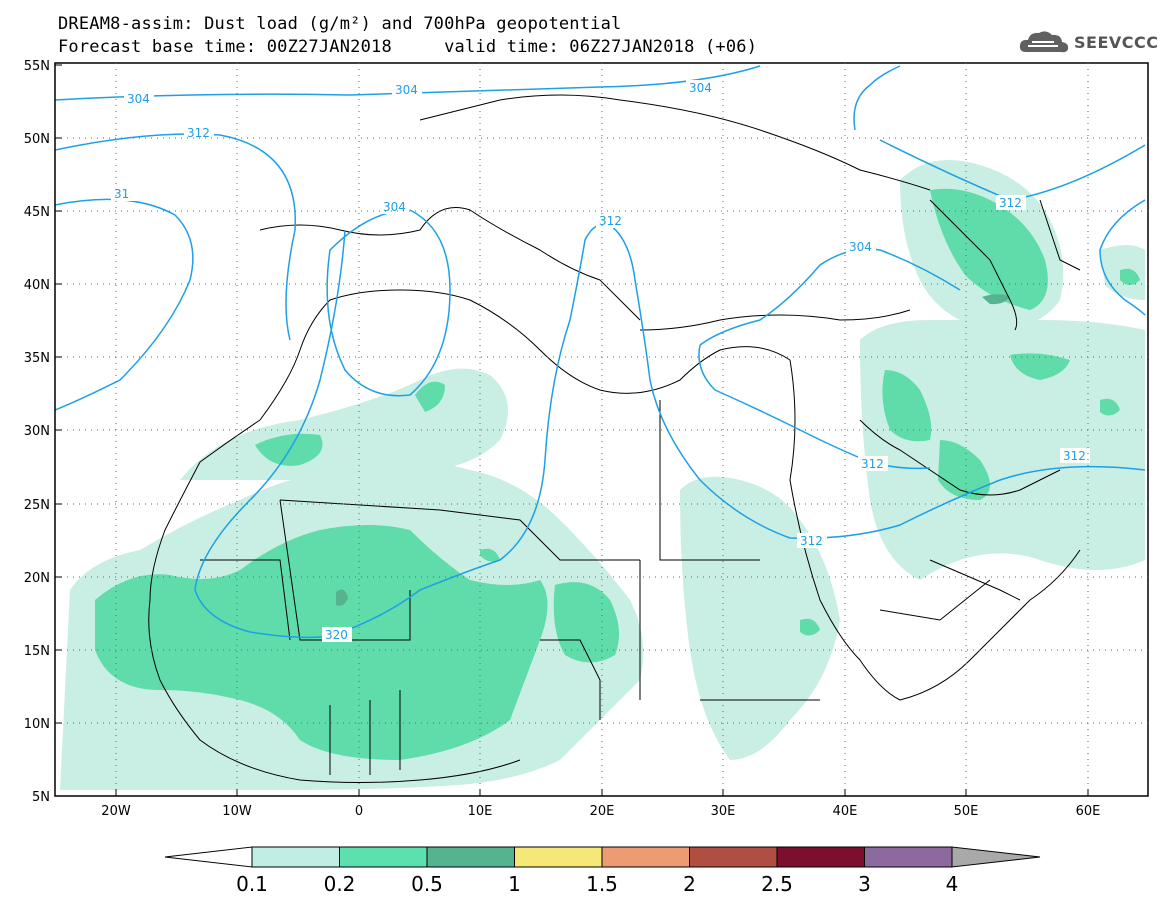 The height and width of the screenshot is (907, 1165). I want to click on colorbar-under-arrow, so click(208, 857).